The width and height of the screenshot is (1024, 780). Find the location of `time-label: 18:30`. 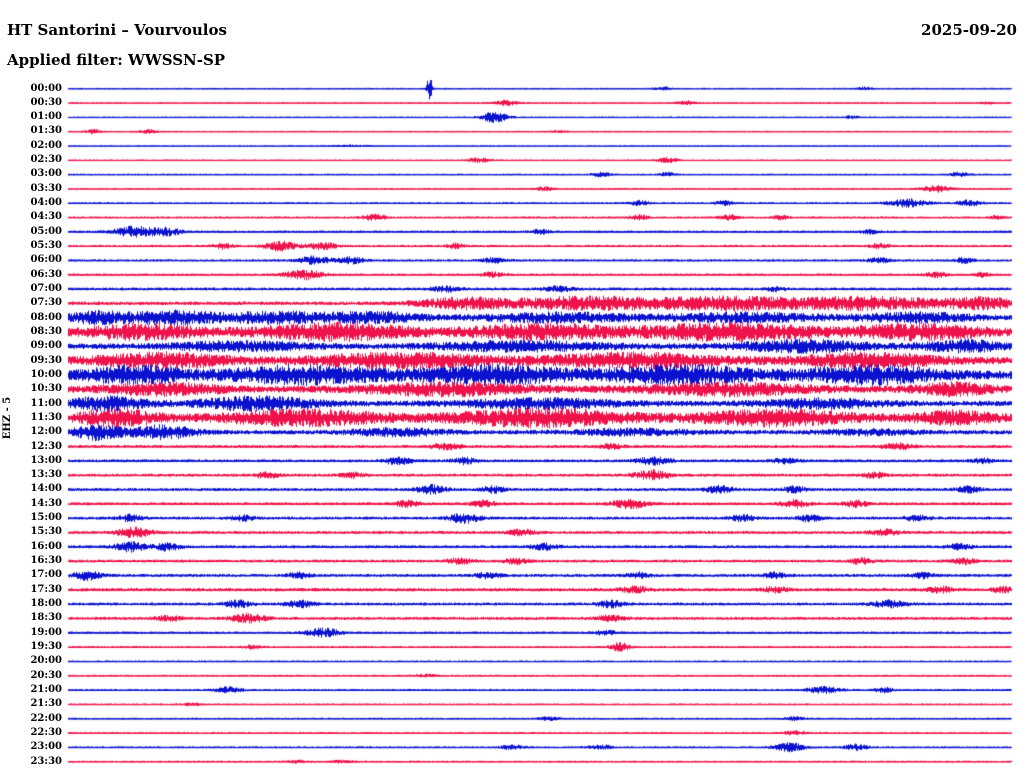

time-label: 18:30 is located at coordinates (46, 618).